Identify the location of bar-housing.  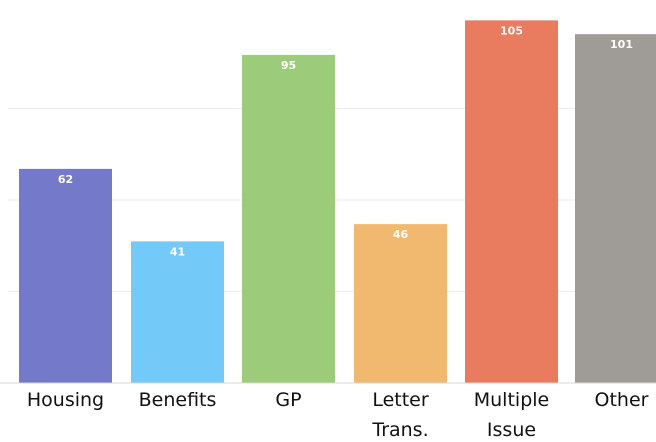
(65, 275).